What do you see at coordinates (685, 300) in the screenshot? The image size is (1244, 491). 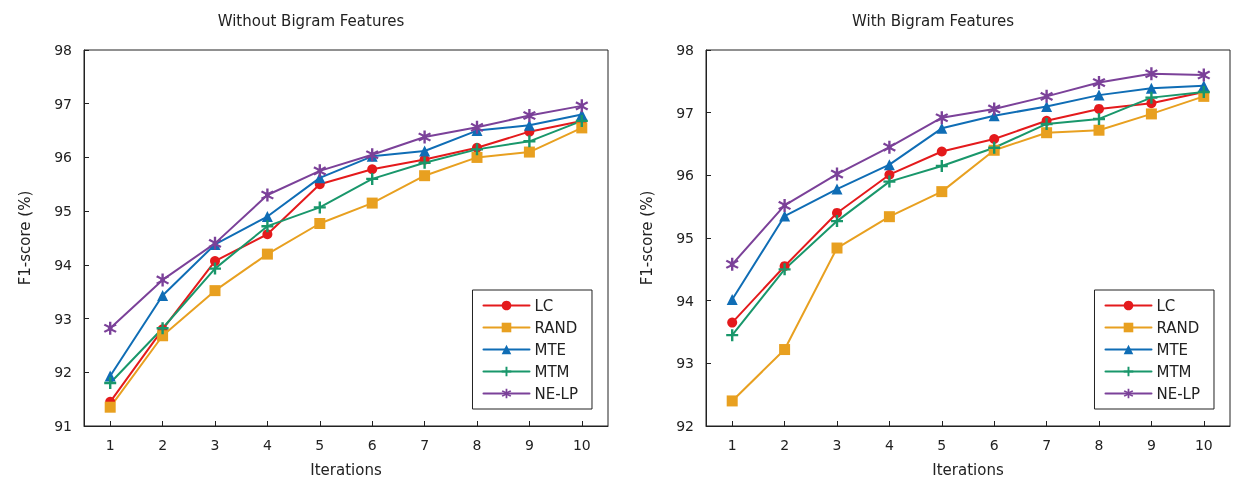 I see `y-tick-label: 94` at bounding box center [685, 300].